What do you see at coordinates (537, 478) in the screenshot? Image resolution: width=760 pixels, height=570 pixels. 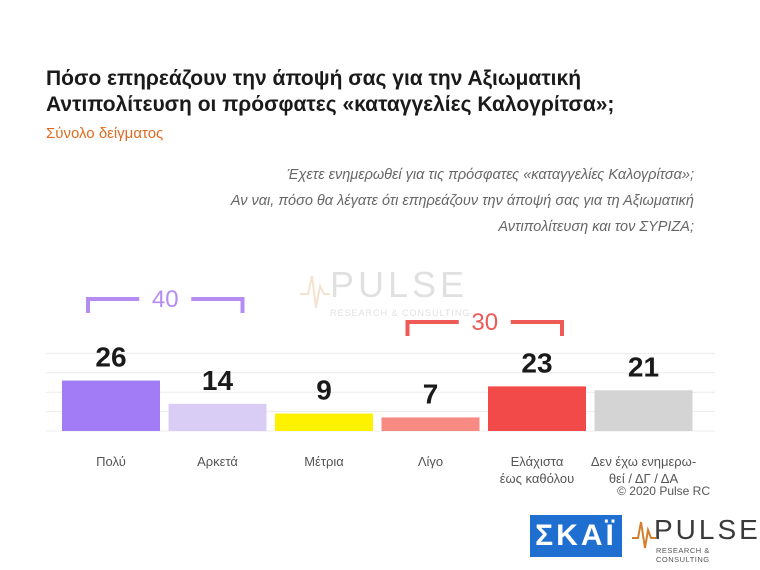 I see `category-label-5: έως καθόλου` at bounding box center [537, 478].